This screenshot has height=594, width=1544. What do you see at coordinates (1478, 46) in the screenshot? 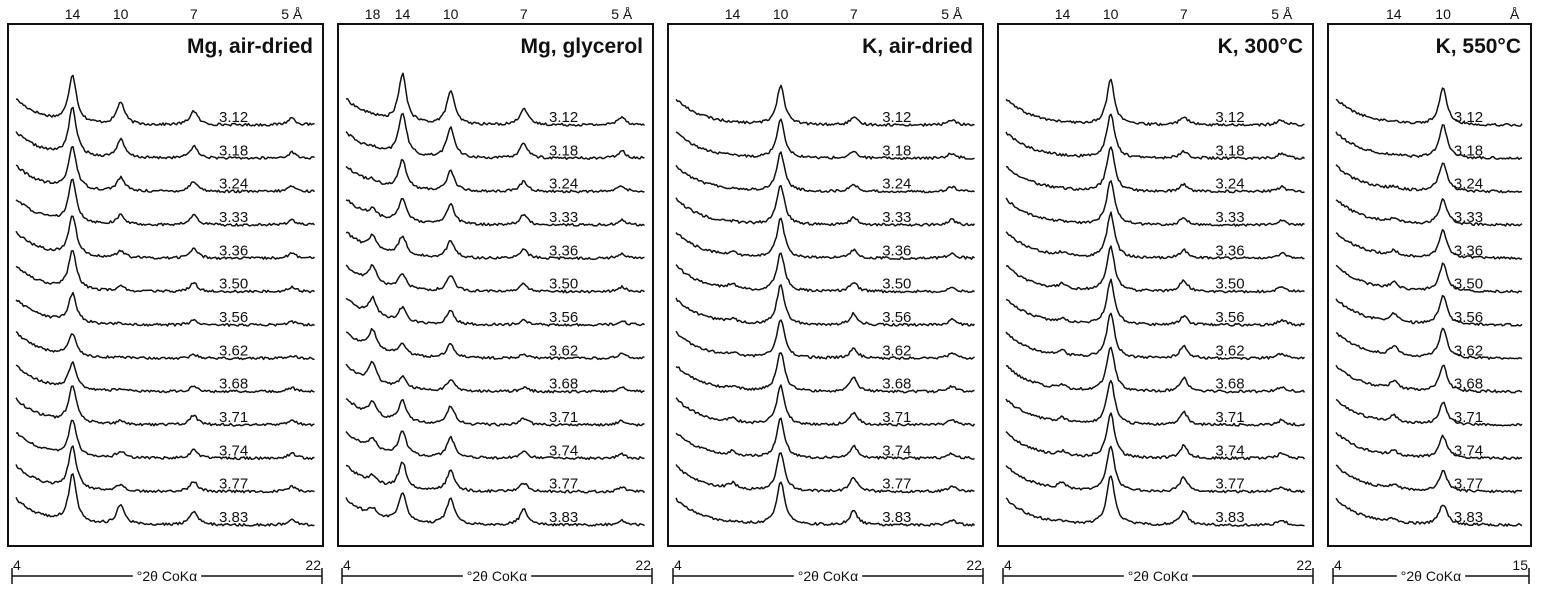
I see `panel-title: K, 550°C` at bounding box center [1478, 46].